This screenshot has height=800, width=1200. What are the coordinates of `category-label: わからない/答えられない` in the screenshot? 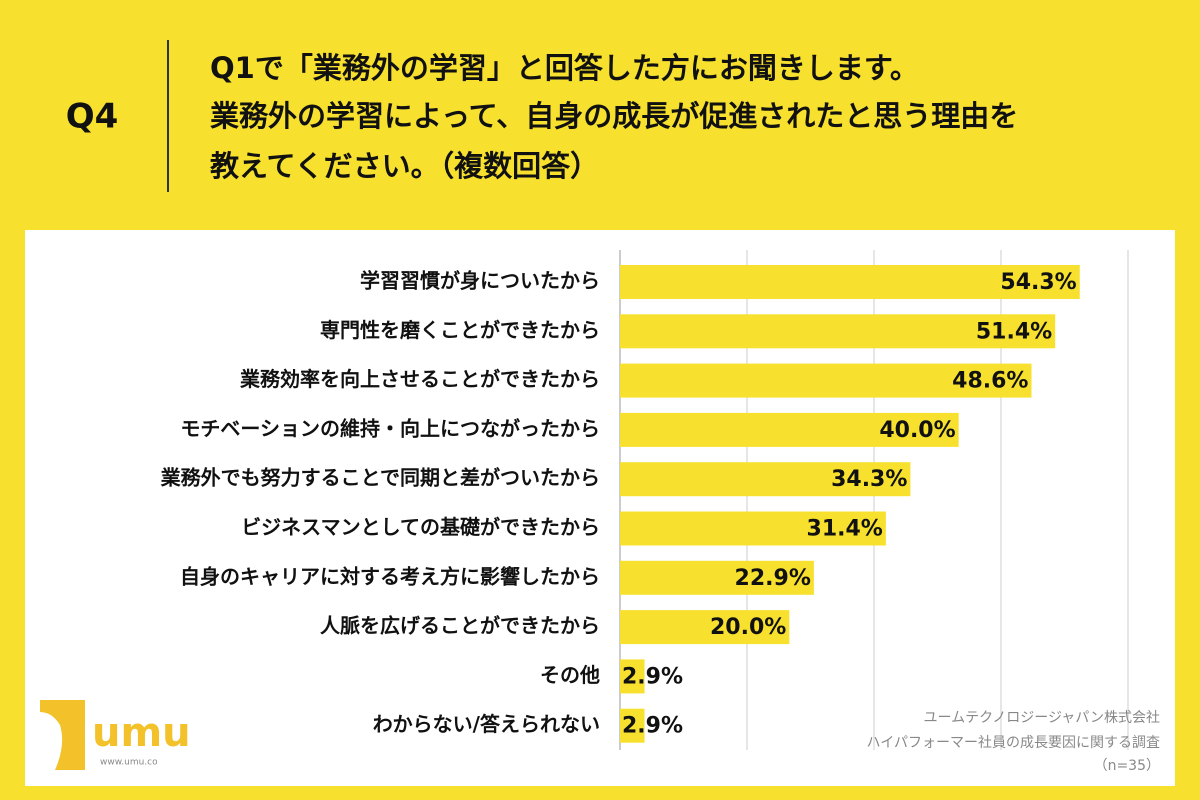 It's located at (486, 724).